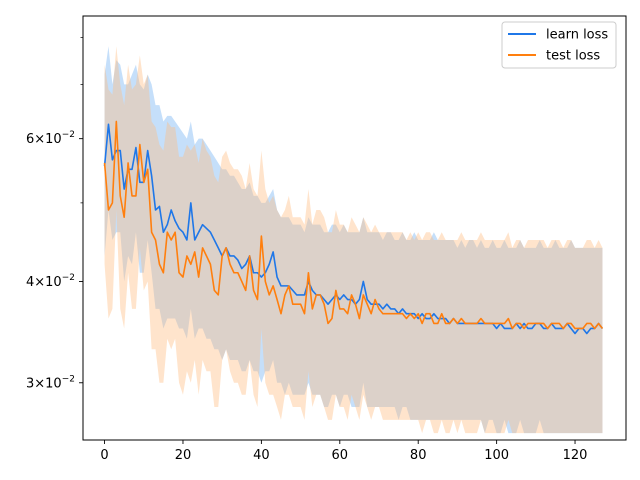 This screenshot has width=640, height=480. What do you see at coordinates (575, 455) in the screenshot?
I see `x-tick-label: 120` at bounding box center [575, 455].